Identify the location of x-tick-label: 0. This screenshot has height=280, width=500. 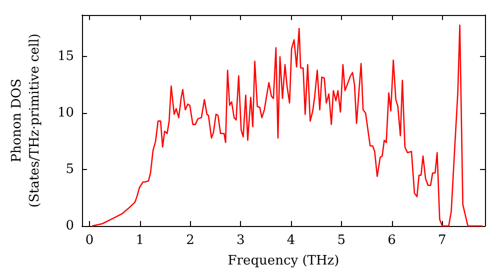
(89, 240).